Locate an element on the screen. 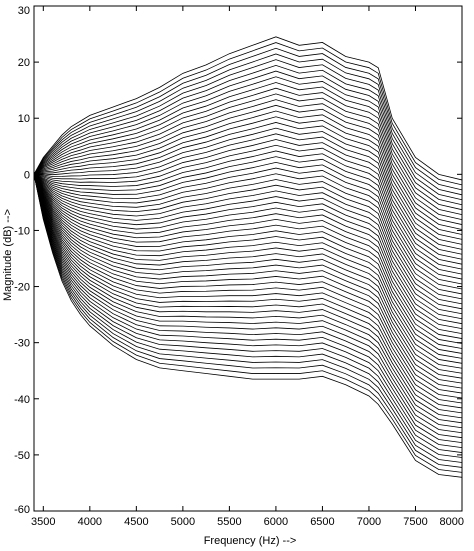  x-tick-label: 7000 is located at coordinates (369, 522).